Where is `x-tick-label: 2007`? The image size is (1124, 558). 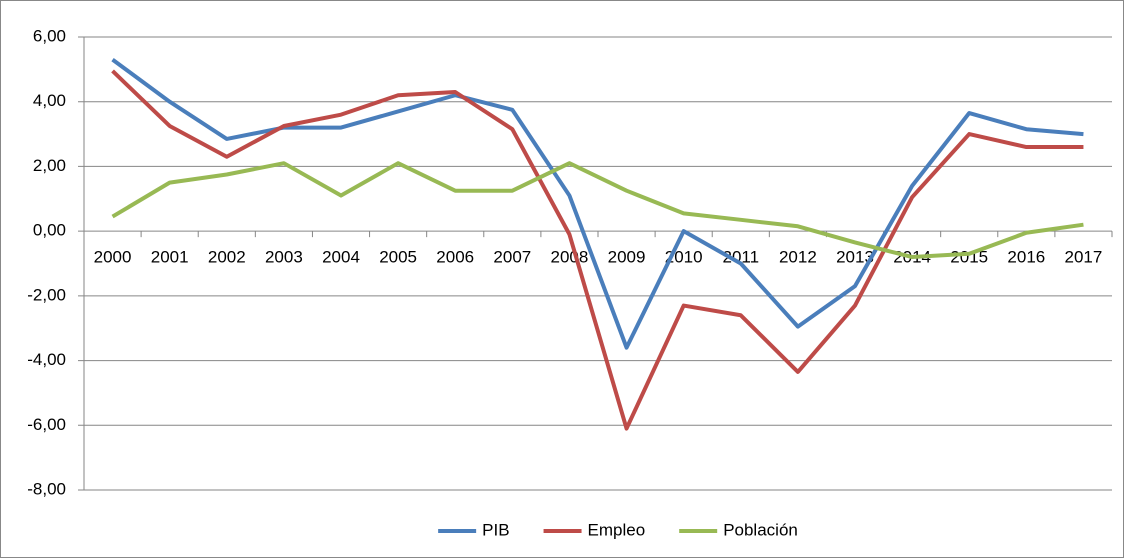
x-tick-label: 2007 is located at coordinates (512, 257).